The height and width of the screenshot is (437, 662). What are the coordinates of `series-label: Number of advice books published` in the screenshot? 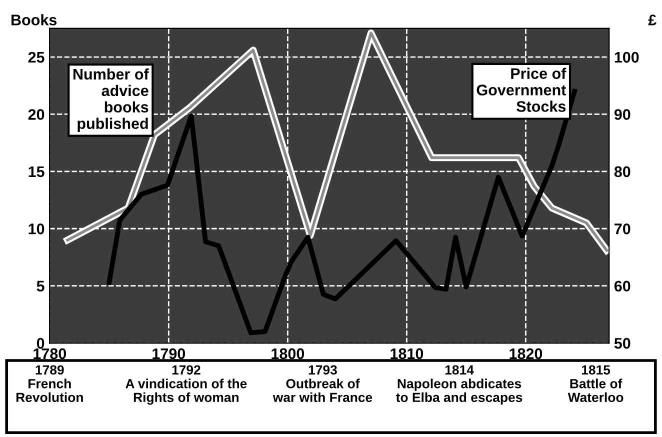 It's located at (111, 100).